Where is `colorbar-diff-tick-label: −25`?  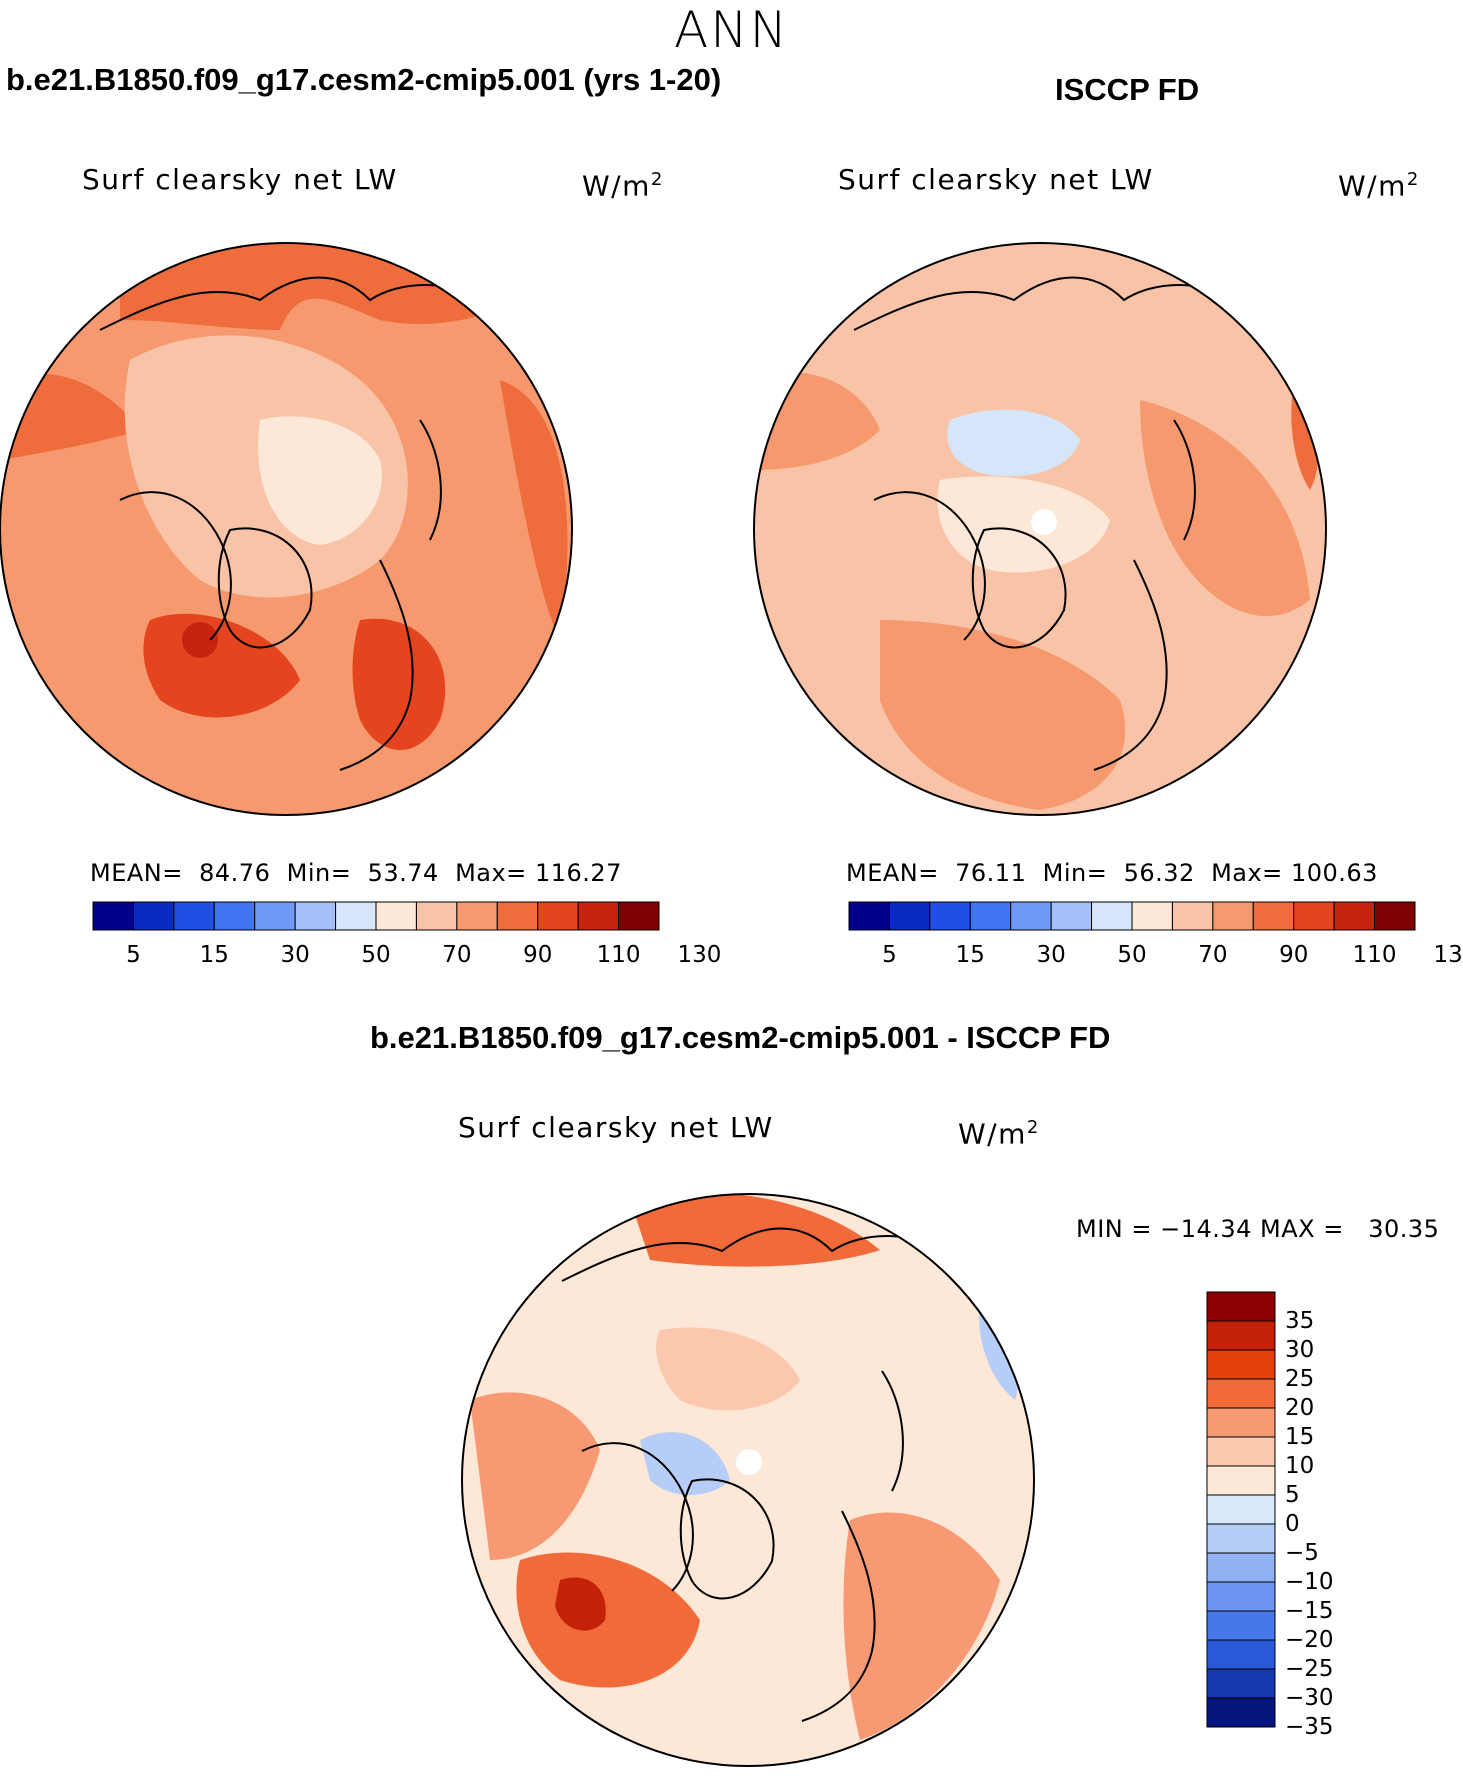
colorbar-diff-tick-label: −25 is located at coordinates (1309, 1669).